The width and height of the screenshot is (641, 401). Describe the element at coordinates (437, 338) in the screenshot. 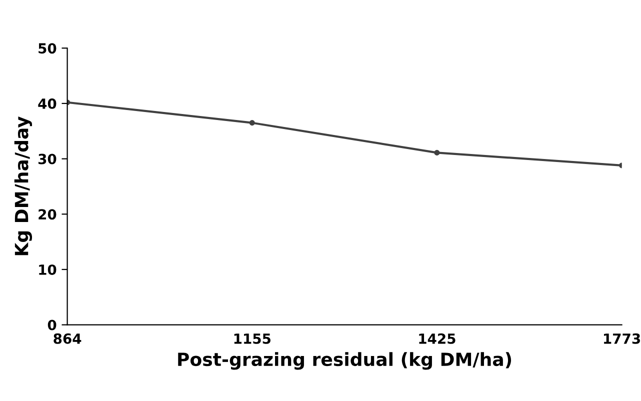

I see `x-tick-label: 1425` at that location.